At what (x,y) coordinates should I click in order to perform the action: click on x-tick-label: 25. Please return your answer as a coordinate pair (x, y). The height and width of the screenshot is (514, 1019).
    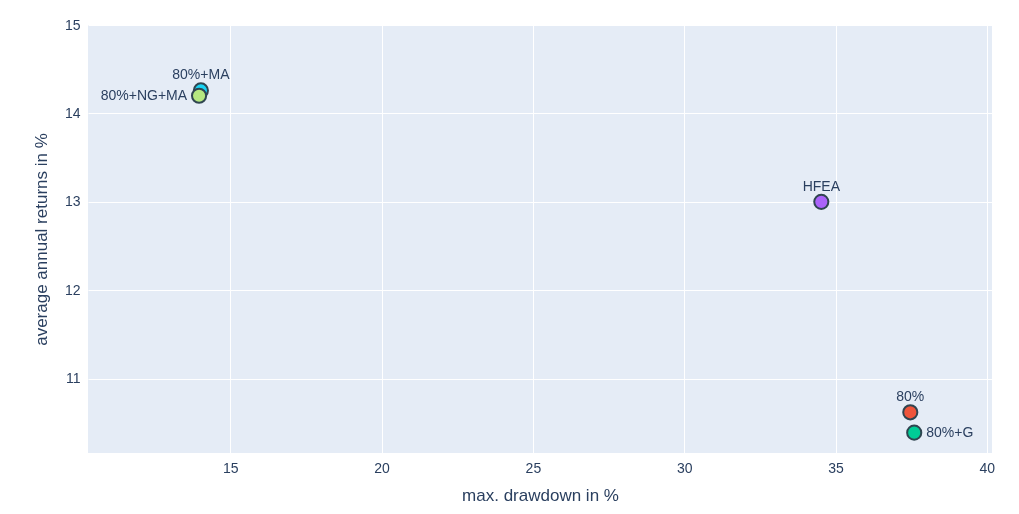
    Looking at the image, I should click on (533, 467).